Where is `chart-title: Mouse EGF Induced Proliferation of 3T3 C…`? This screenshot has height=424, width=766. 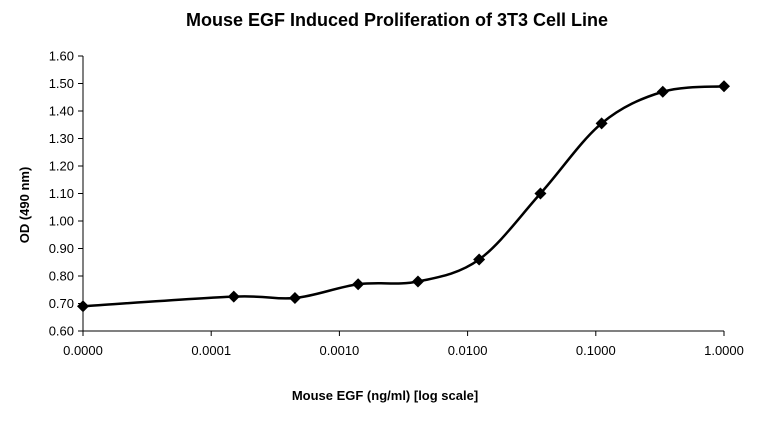 chart-title: Mouse EGF Induced Proliferation of 3T3 C… is located at coordinates (397, 20).